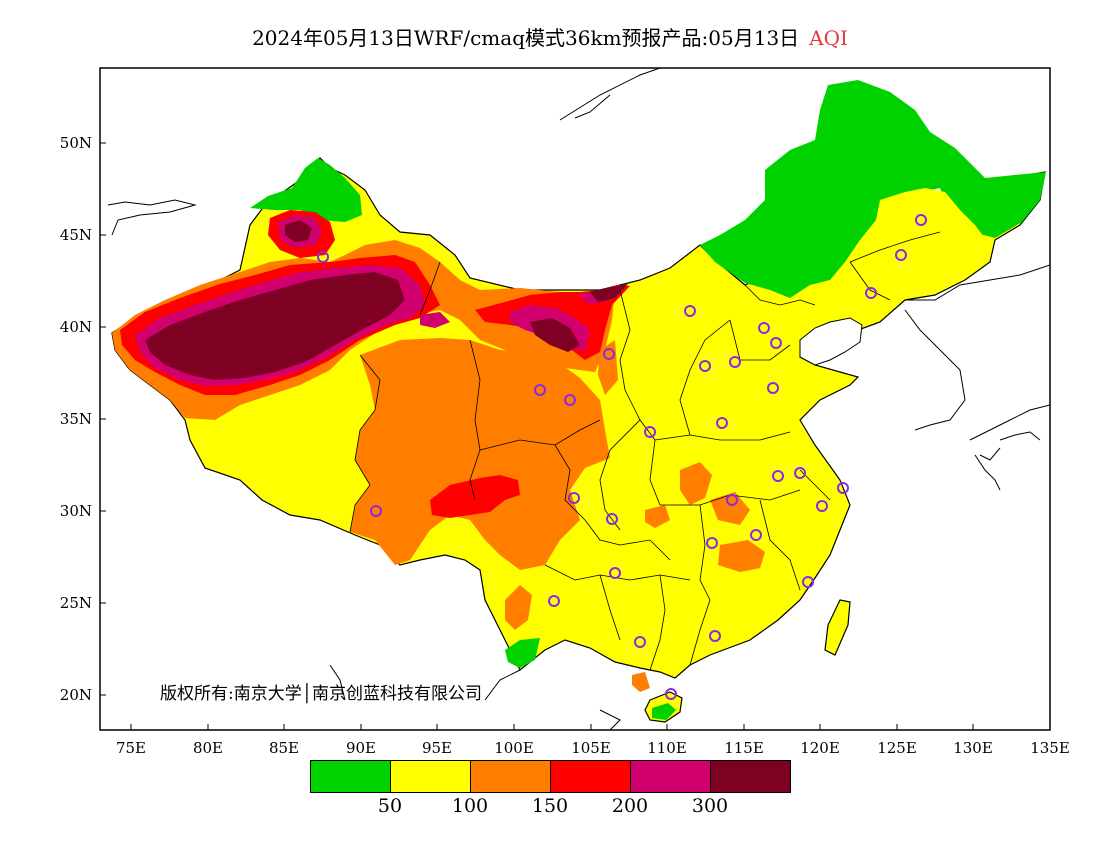 This screenshot has width=1100, height=850. I want to click on colorbar-label: 200, so click(630, 806).